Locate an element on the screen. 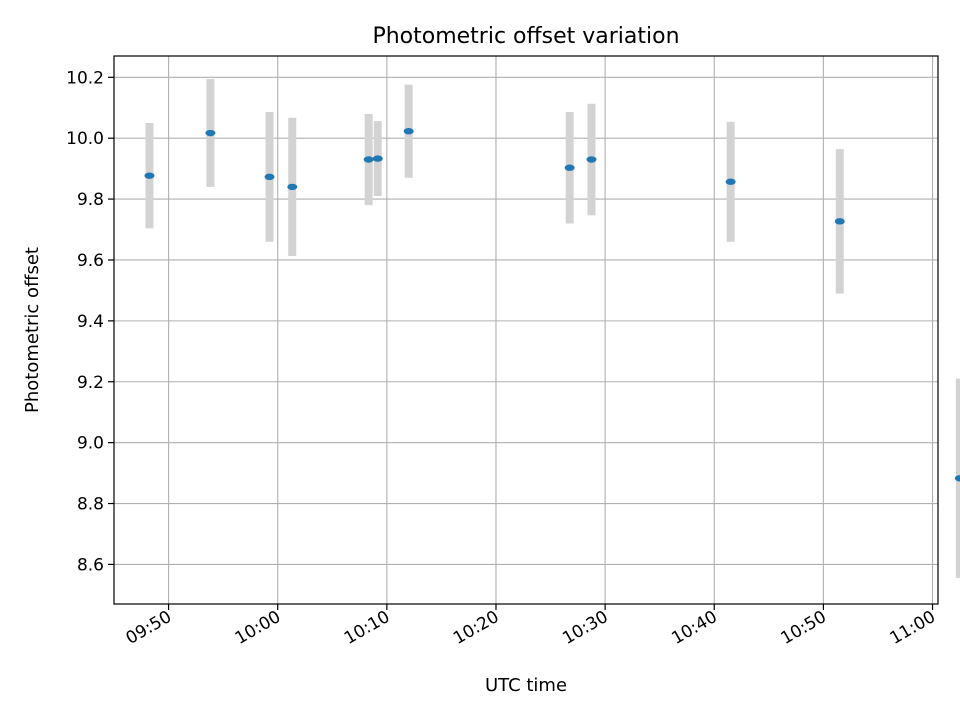 The height and width of the screenshot is (720, 960). y-tick-label: 9.4 is located at coordinates (90, 322).